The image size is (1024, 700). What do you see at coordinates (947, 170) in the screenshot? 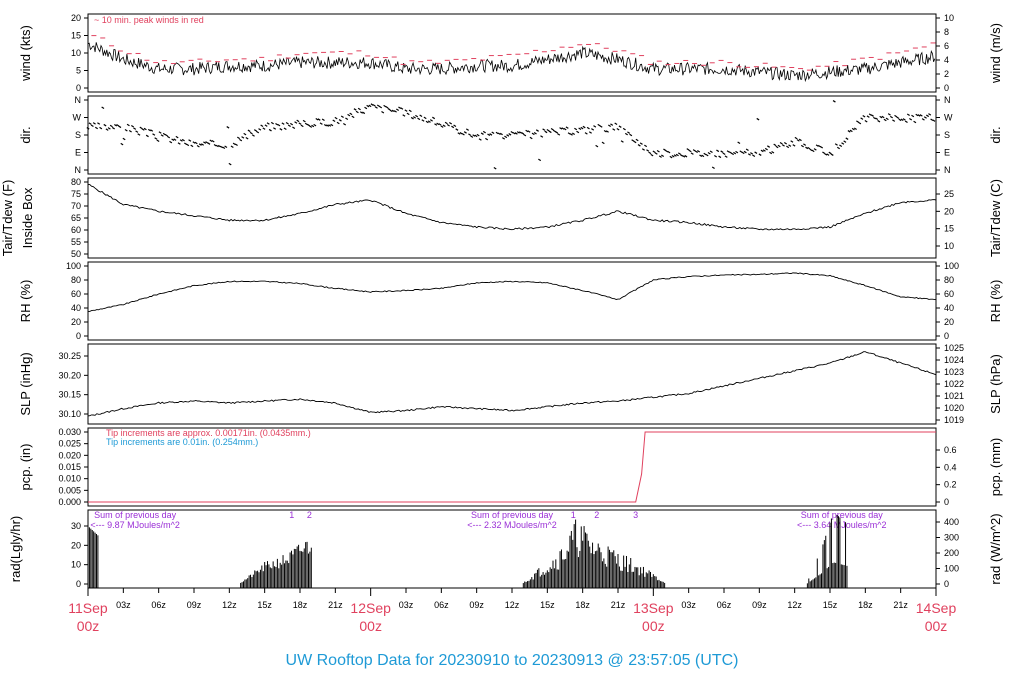
I see `dir-right-tick: N` at bounding box center [947, 170].